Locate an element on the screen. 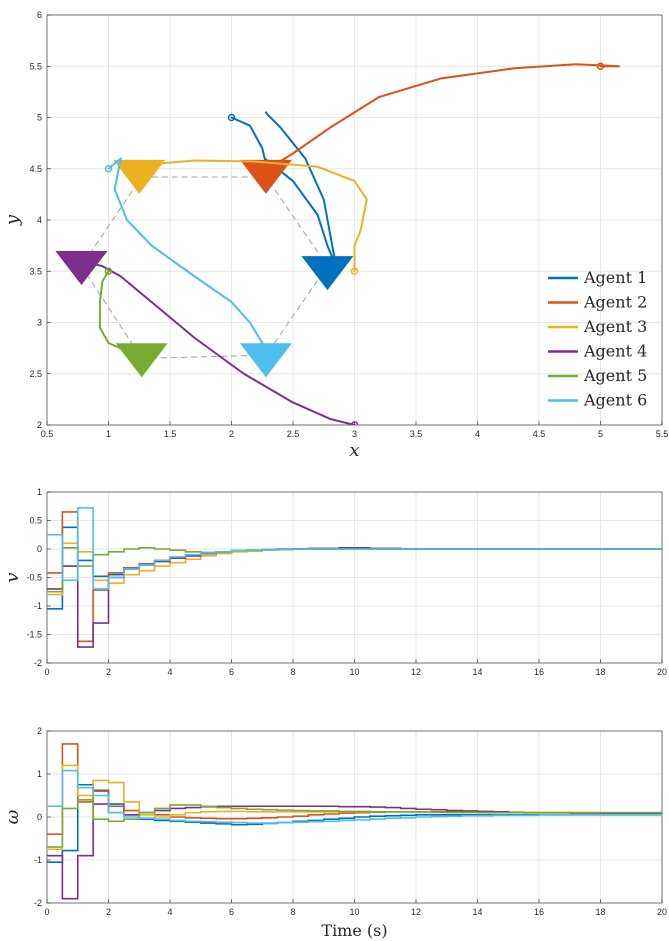  x-tick-label: 1 is located at coordinates (108, 434).